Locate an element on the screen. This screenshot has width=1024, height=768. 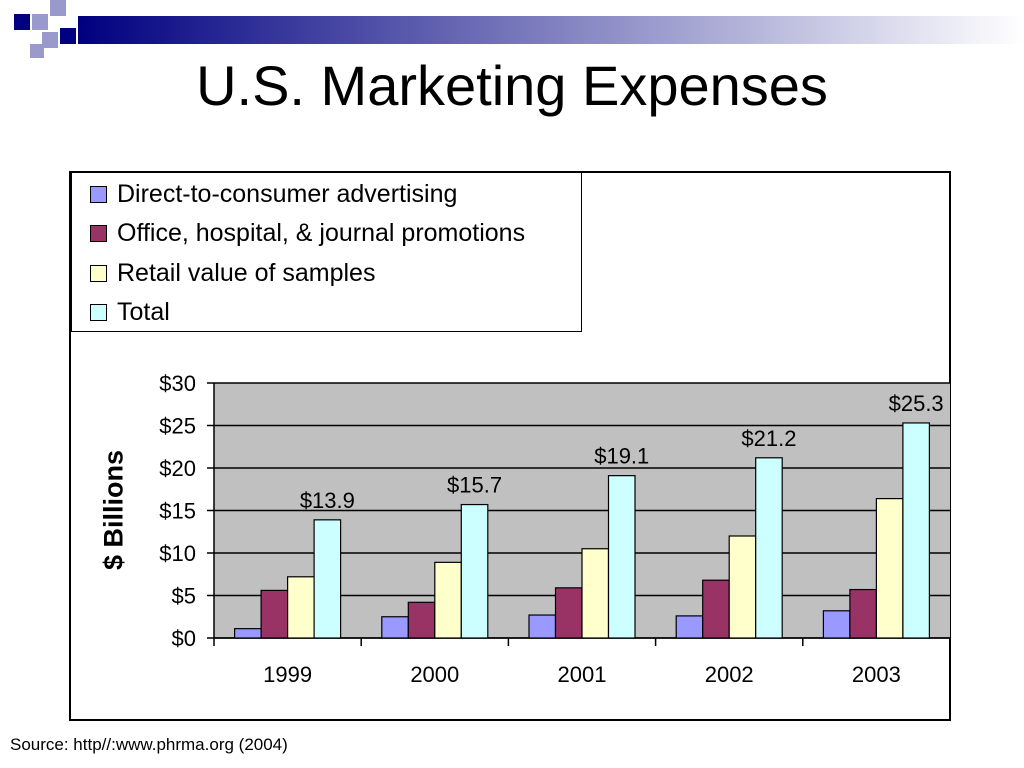
x-tick-label: 2000 is located at coordinates (434, 674).